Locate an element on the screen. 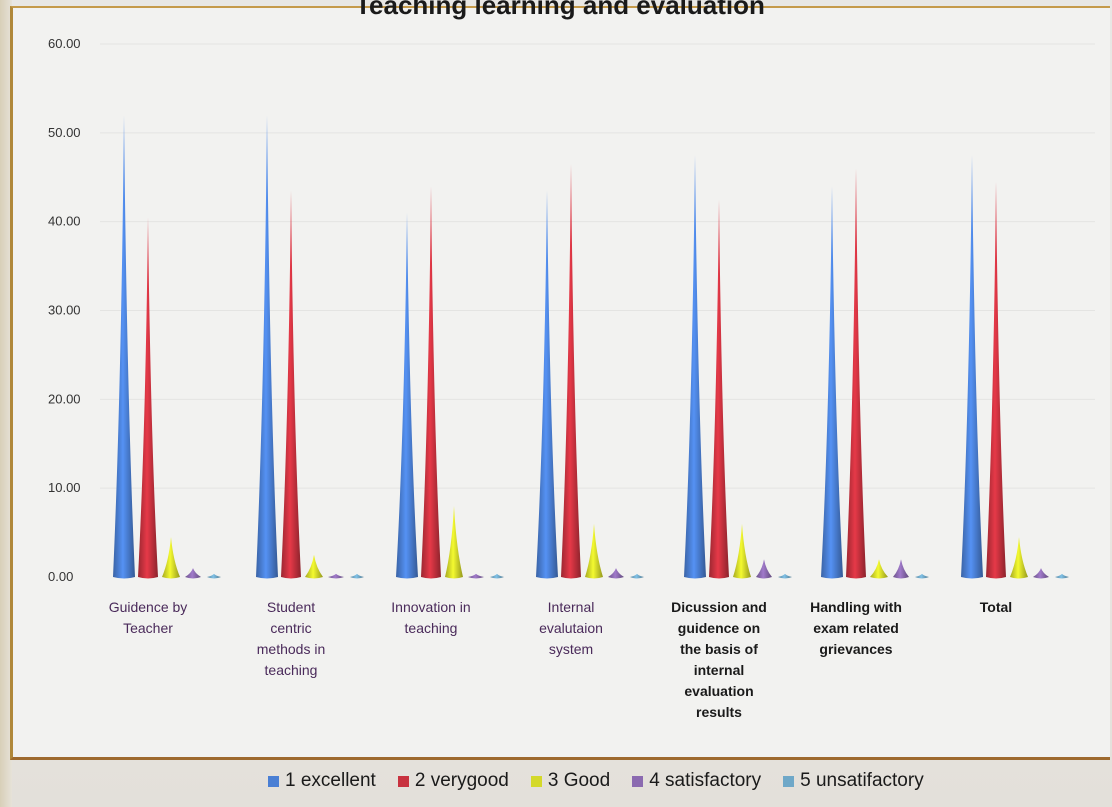  chart-title: Teaching learning and evaluation is located at coordinates (560, 10).